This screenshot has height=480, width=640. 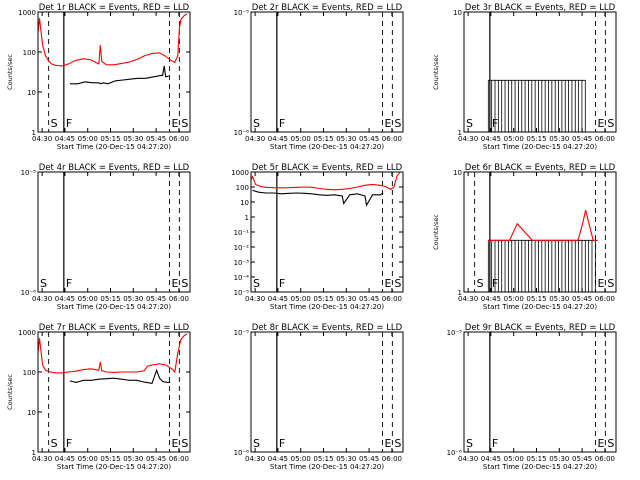 What do you see at coordinates (114, 8) in the screenshot?
I see `panel-title: Det 1r BLACK = Events, RED = LLD` at bounding box center [114, 8].